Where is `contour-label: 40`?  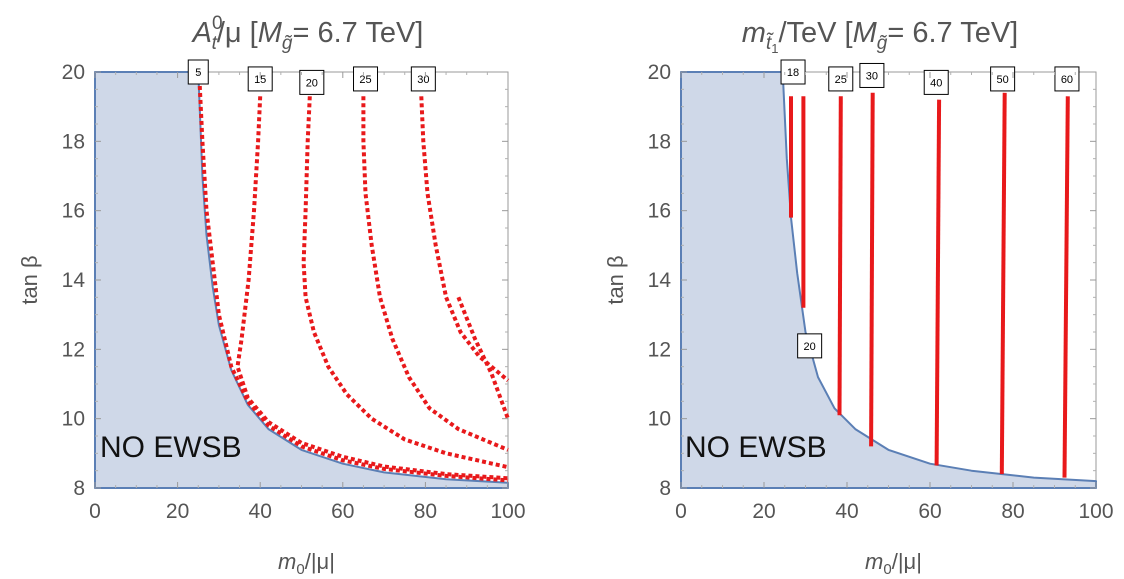
contour-label: 40 is located at coordinates (936, 83).